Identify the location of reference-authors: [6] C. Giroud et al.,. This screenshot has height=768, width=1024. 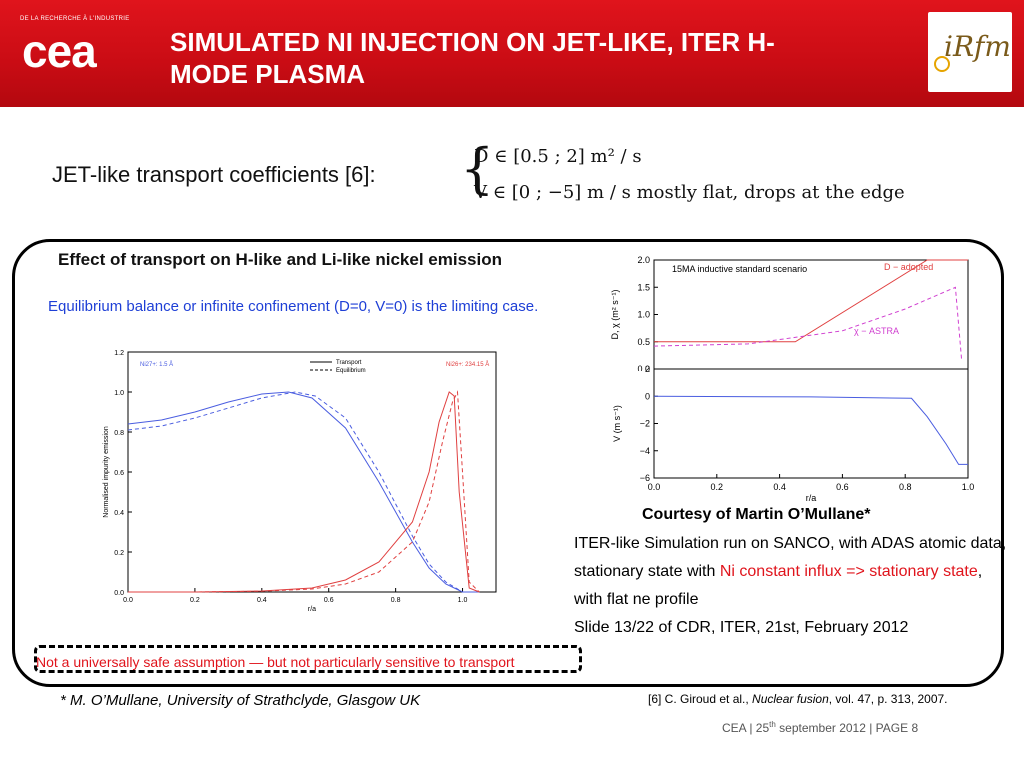
(700, 699).